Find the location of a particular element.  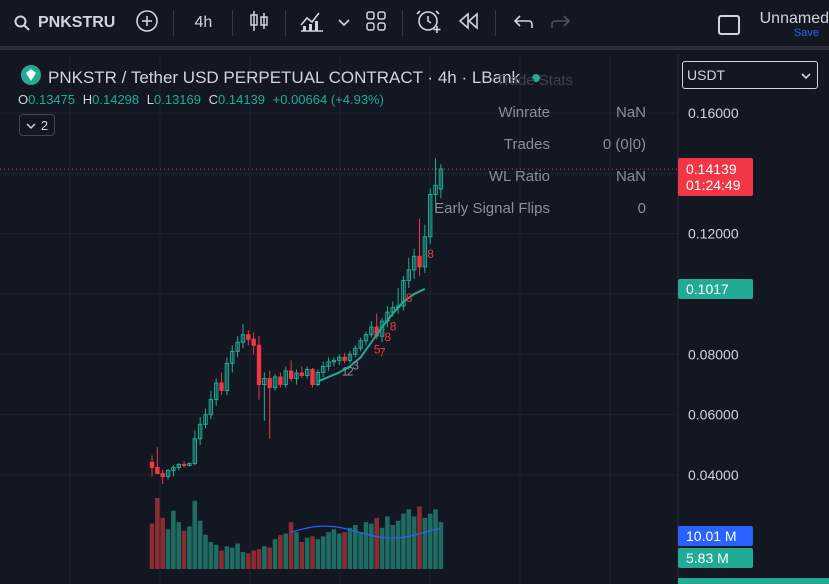

alarm-clock-icon is located at coordinates (429, 23).